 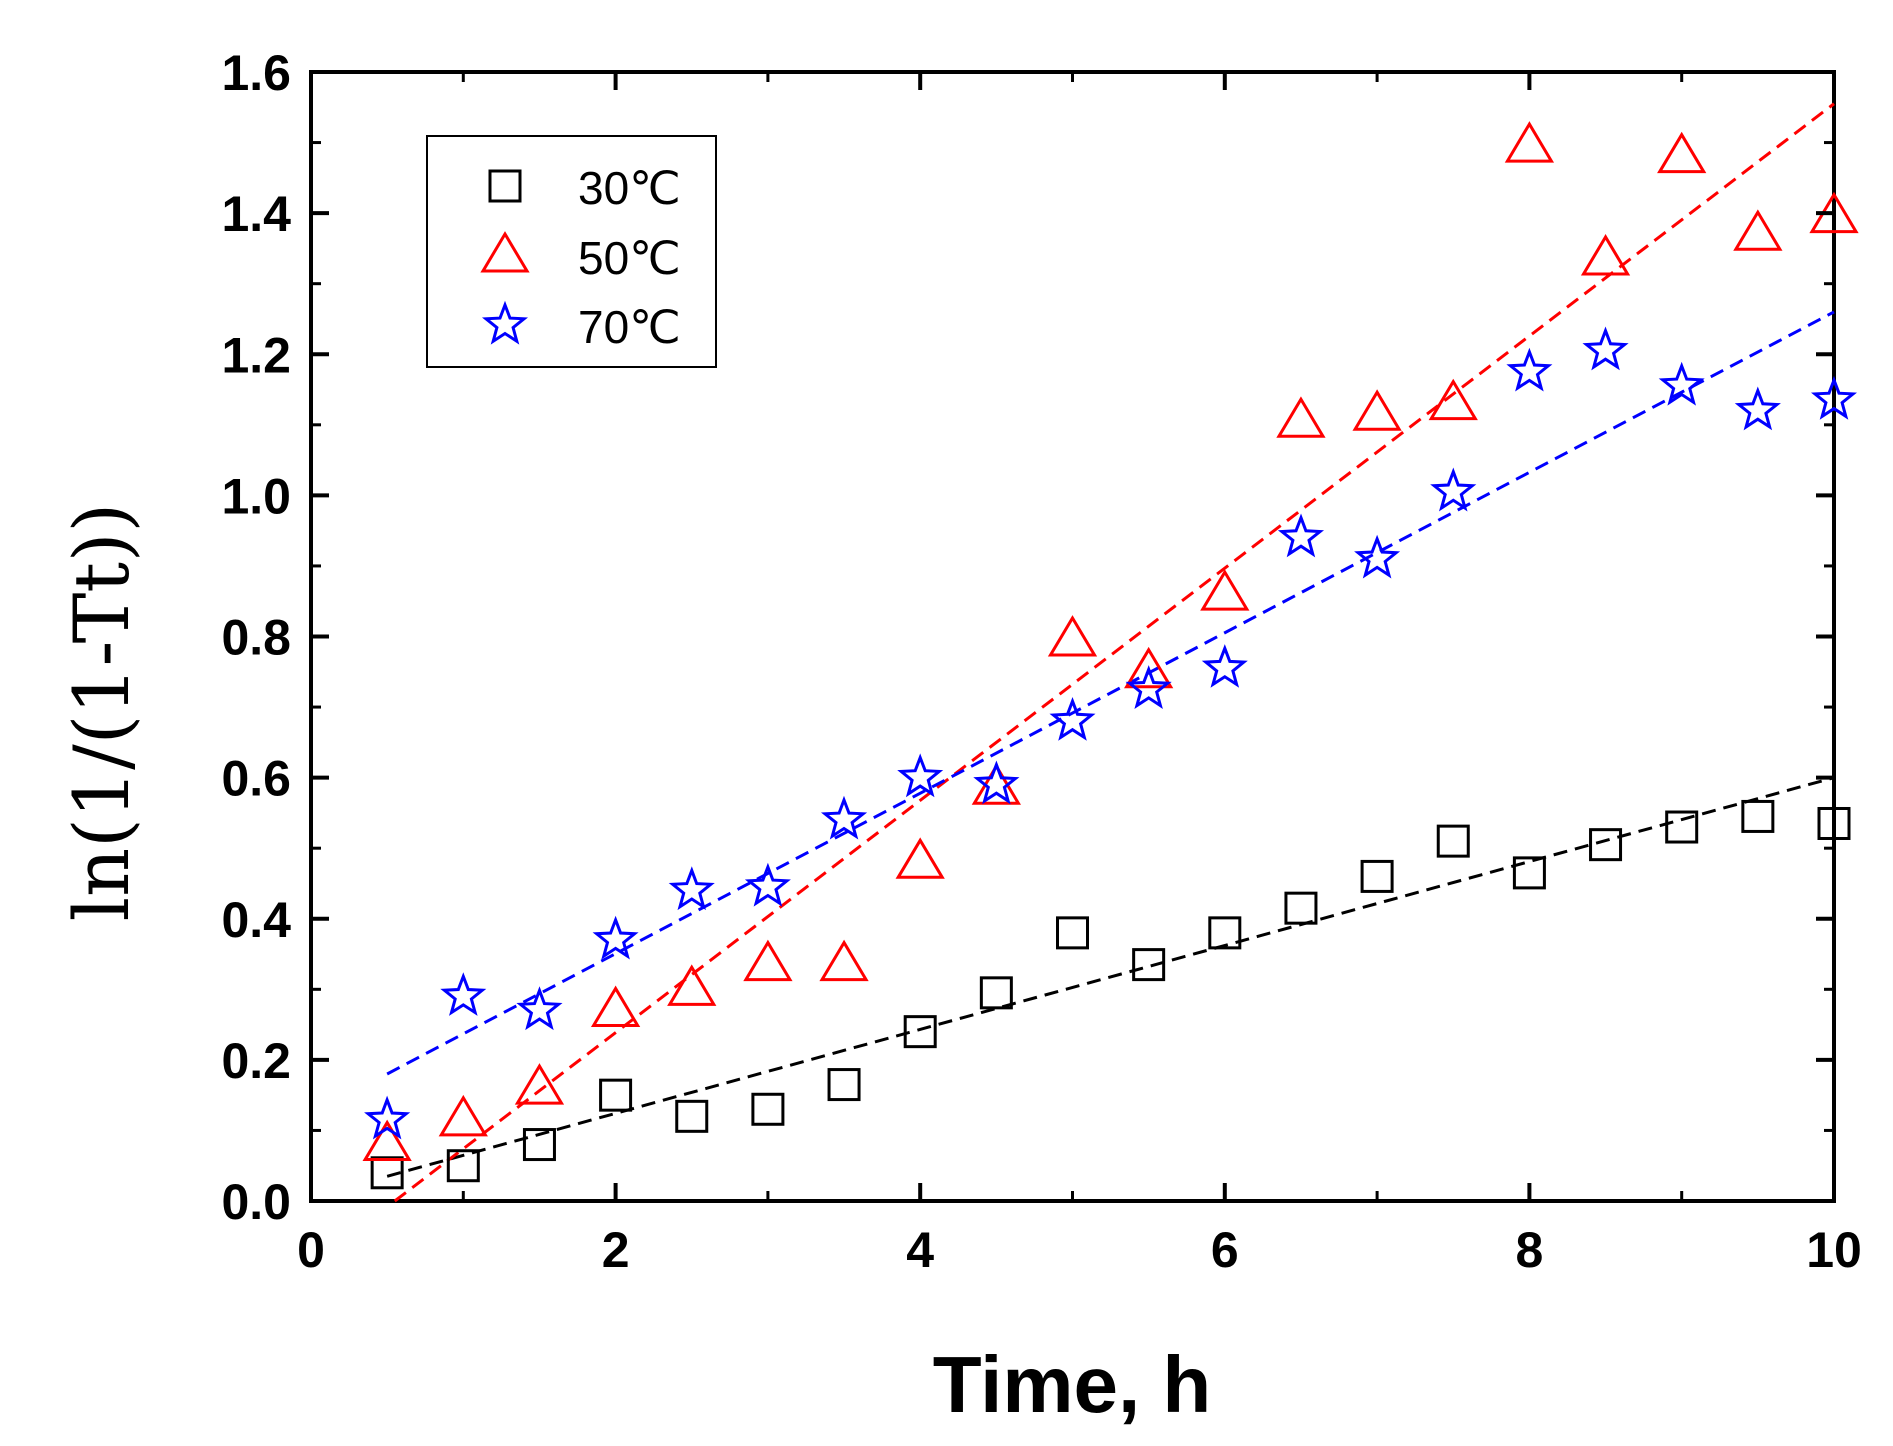 I want to click on y-tick-label: 1.2, so click(x=256, y=355).